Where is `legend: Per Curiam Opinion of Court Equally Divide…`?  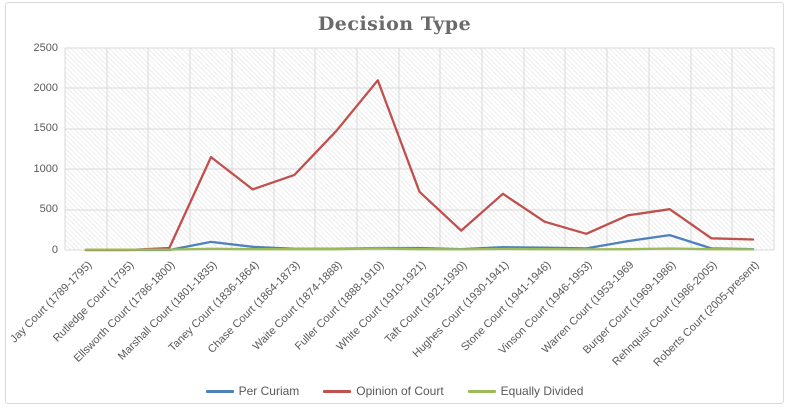
legend: Per Curiam Opinion of Court Equally Divide… is located at coordinates (394, 391).